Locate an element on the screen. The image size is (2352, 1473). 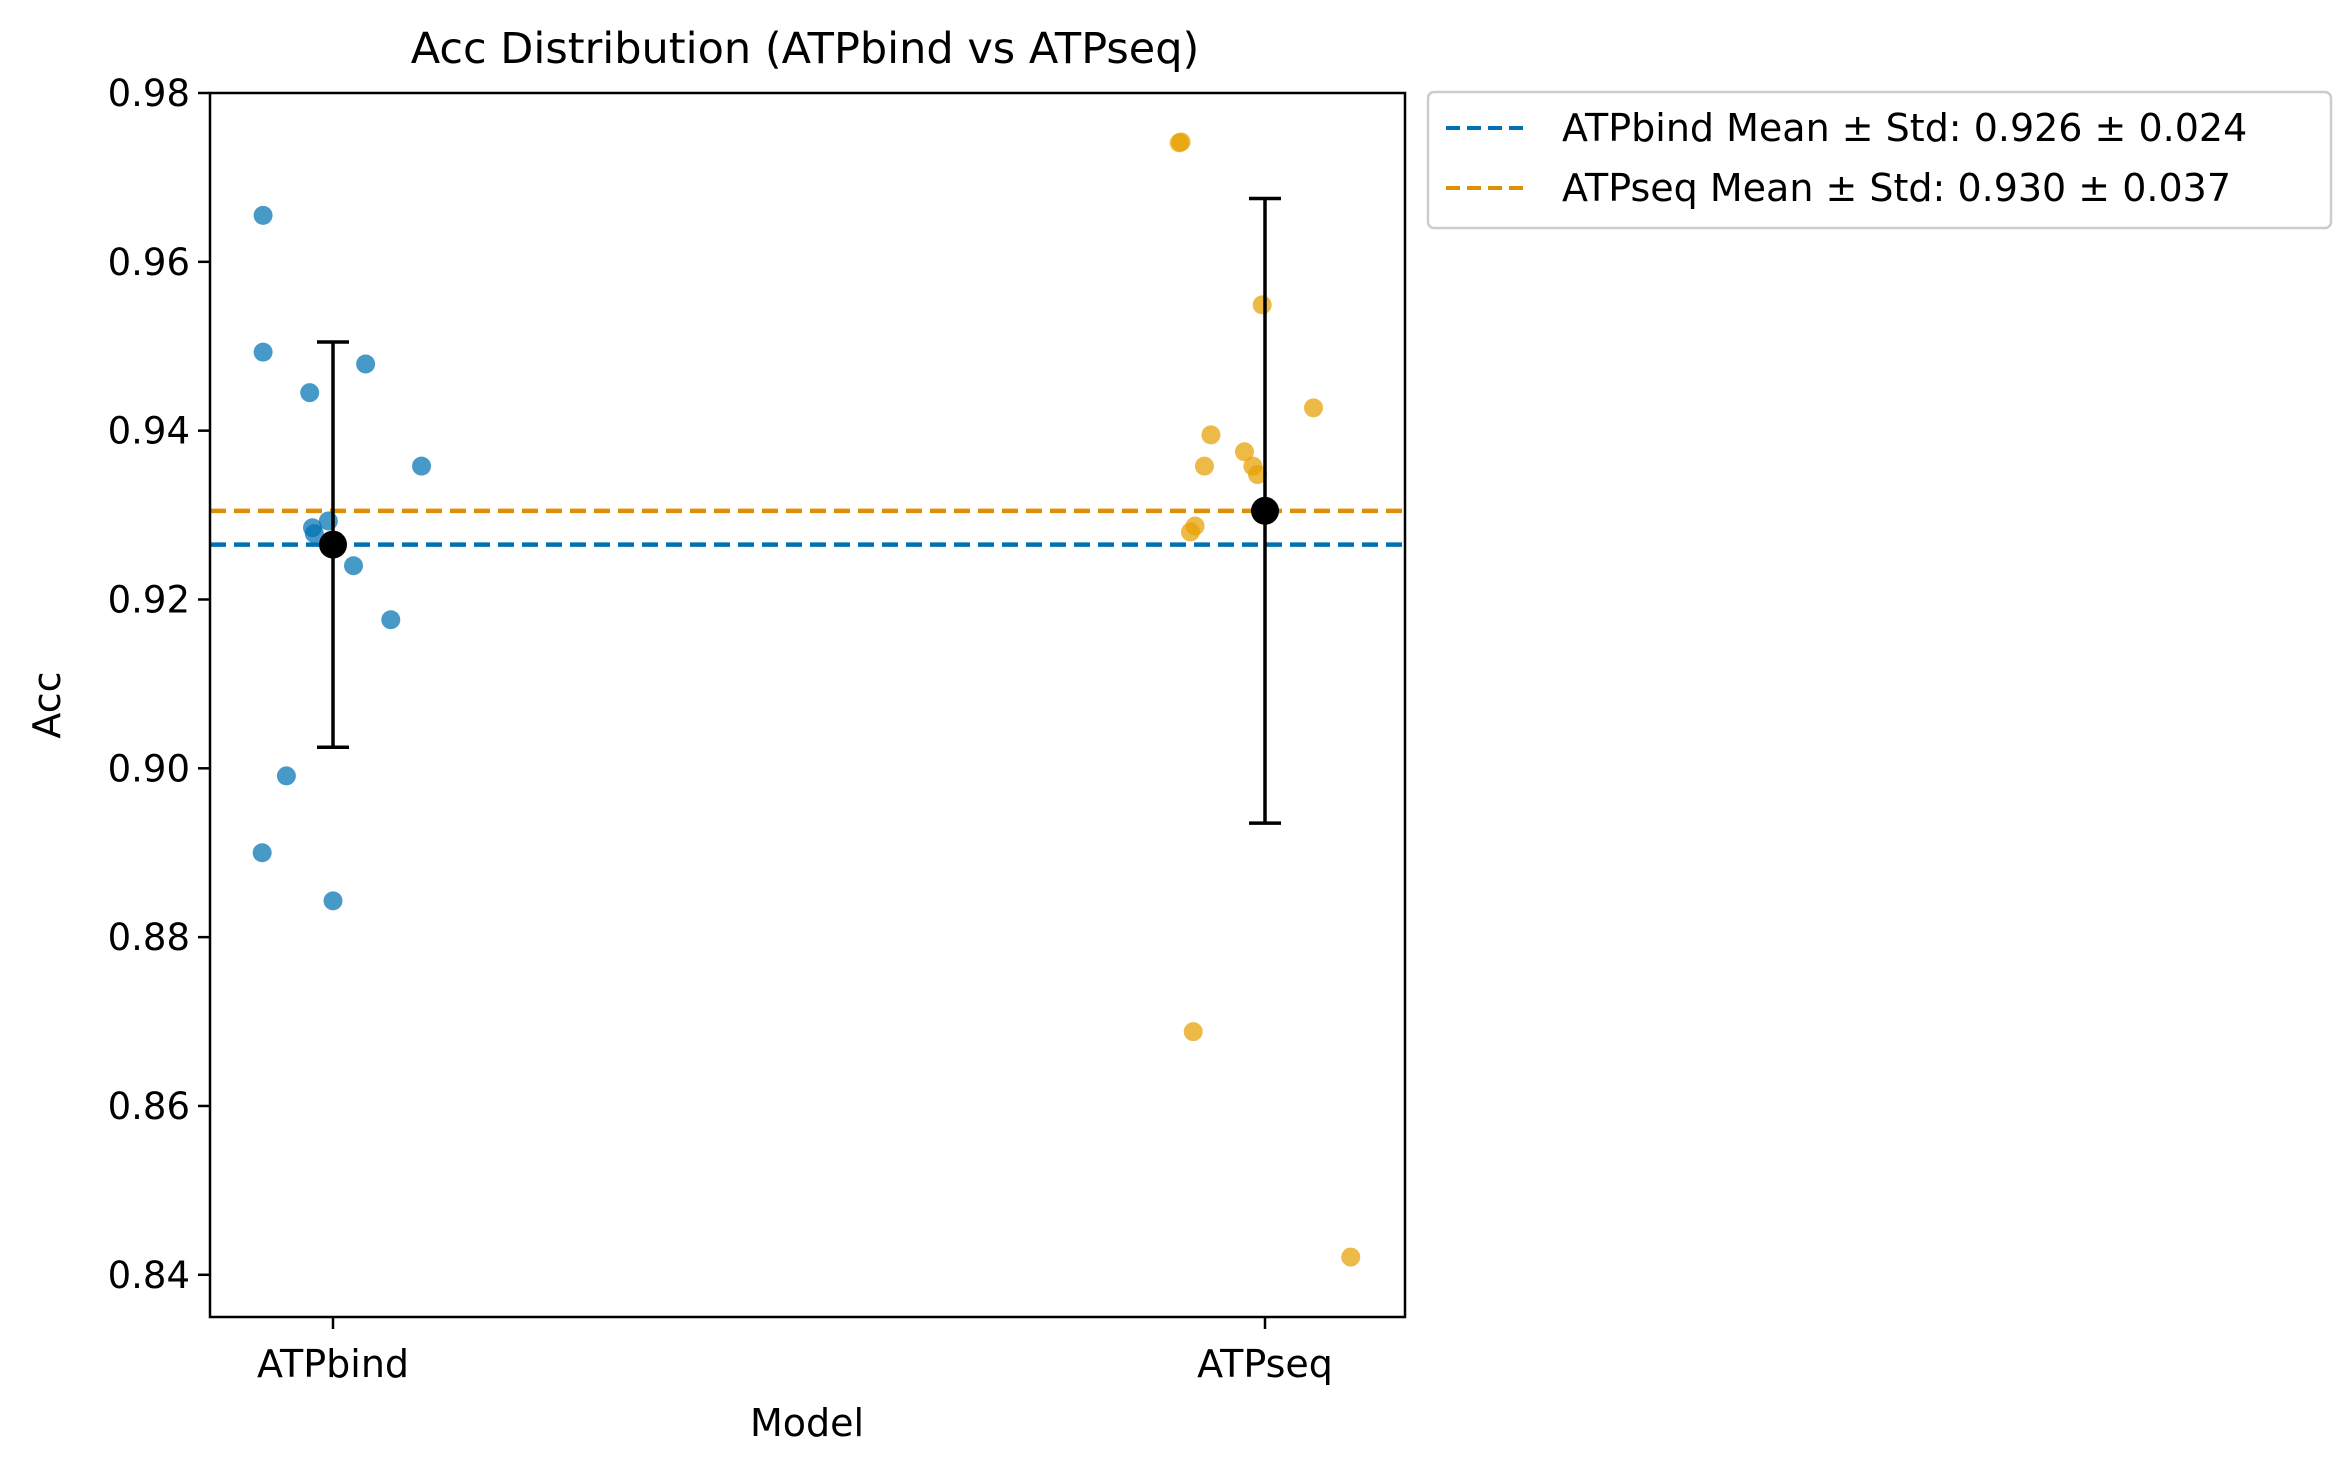
y-tick-label: 0.86 is located at coordinates (149, 1106).